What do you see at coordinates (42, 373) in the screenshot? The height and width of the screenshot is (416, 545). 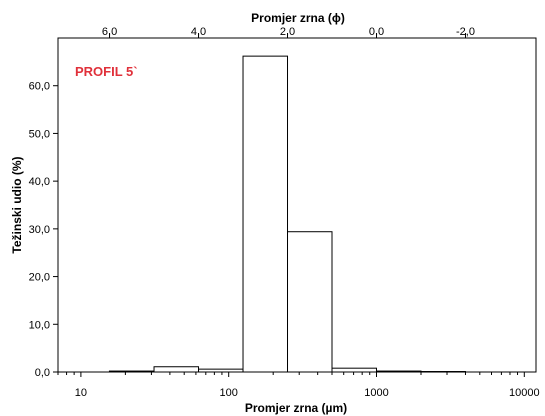 I see `left-tick-label-0: 0,0` at bounding box center [42, 373].